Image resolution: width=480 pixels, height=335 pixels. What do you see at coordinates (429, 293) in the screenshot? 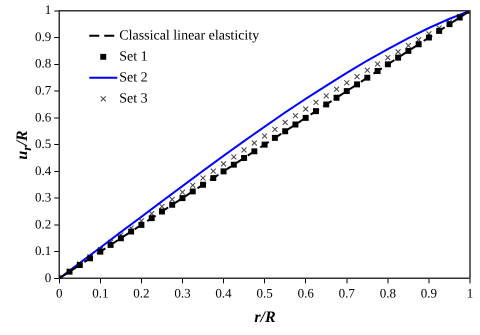
I see `x-tick-label: 0.9` at bounding box center [429, 293].